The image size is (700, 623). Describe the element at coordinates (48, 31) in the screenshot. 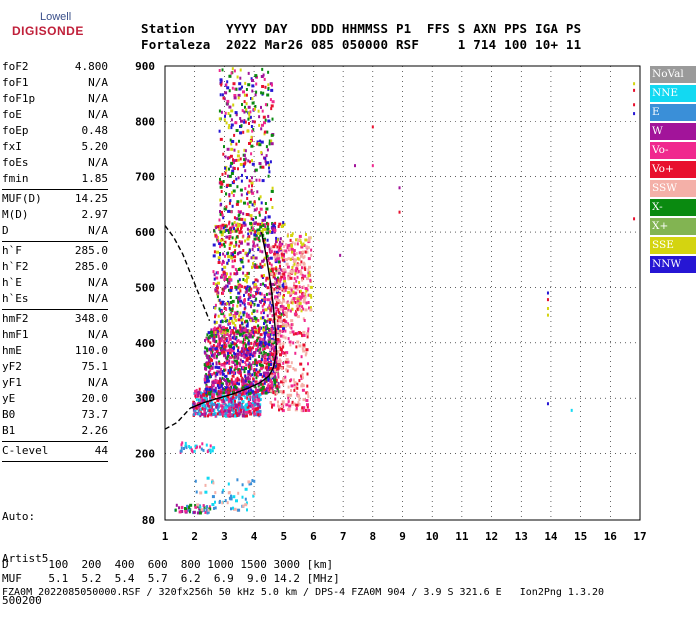

I see `logo-line-2: DIGISONDE` at that location.